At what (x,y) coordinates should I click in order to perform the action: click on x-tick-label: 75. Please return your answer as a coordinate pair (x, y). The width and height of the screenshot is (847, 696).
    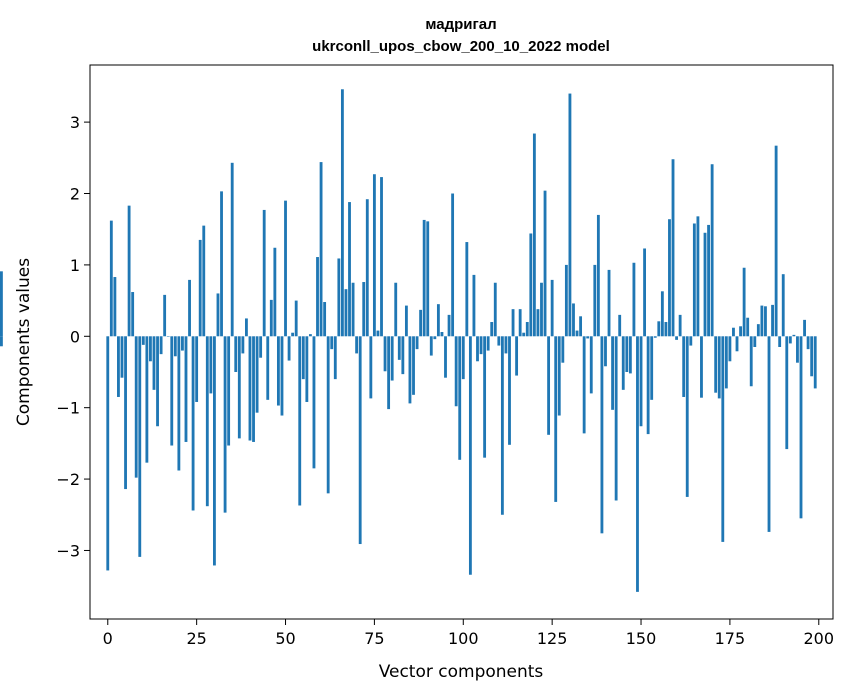
    Looking at the image, I should click on (374, 638).